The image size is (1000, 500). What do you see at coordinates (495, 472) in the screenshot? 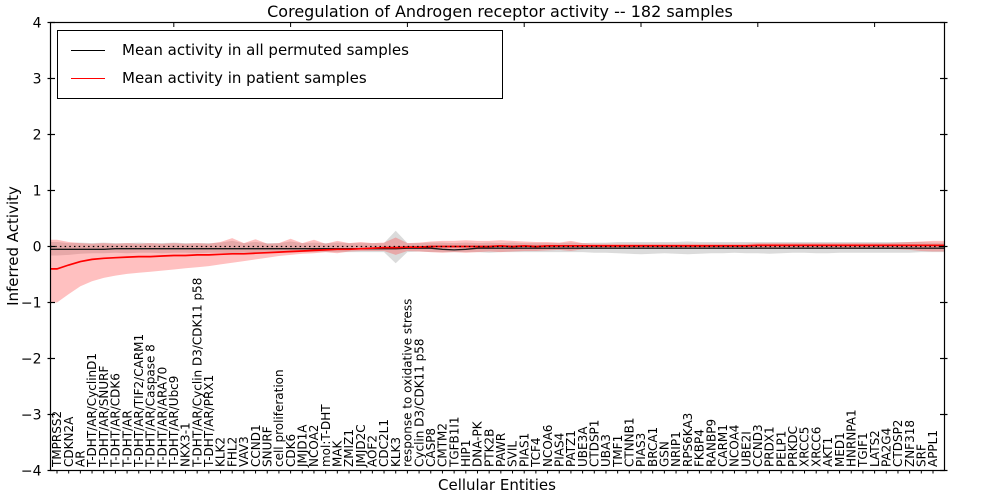
I see `bottom-ticks` at bounding box center [495, 472].